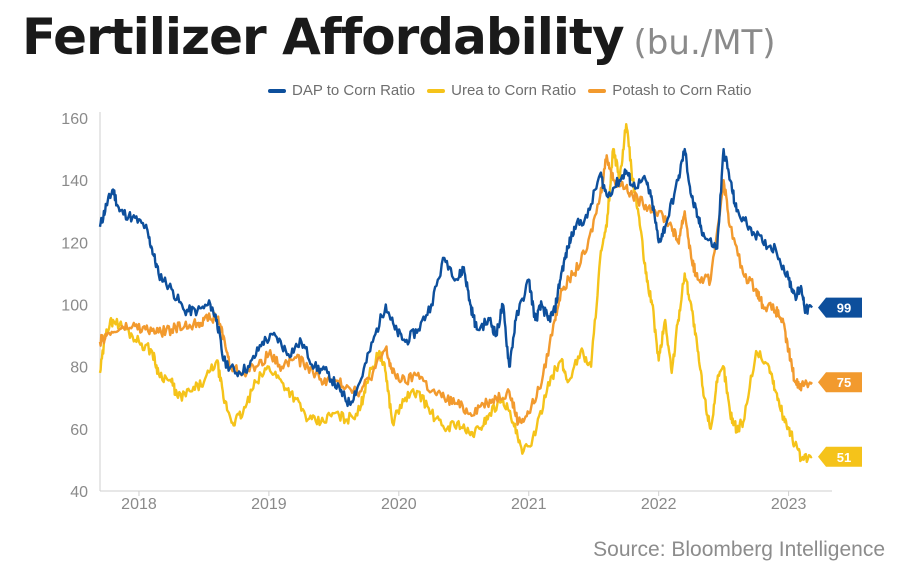  What do you see at coordinates (844, 308) in the screenshot?
I see `end-tag-label-0: 99` at bounding box center [844, 308].